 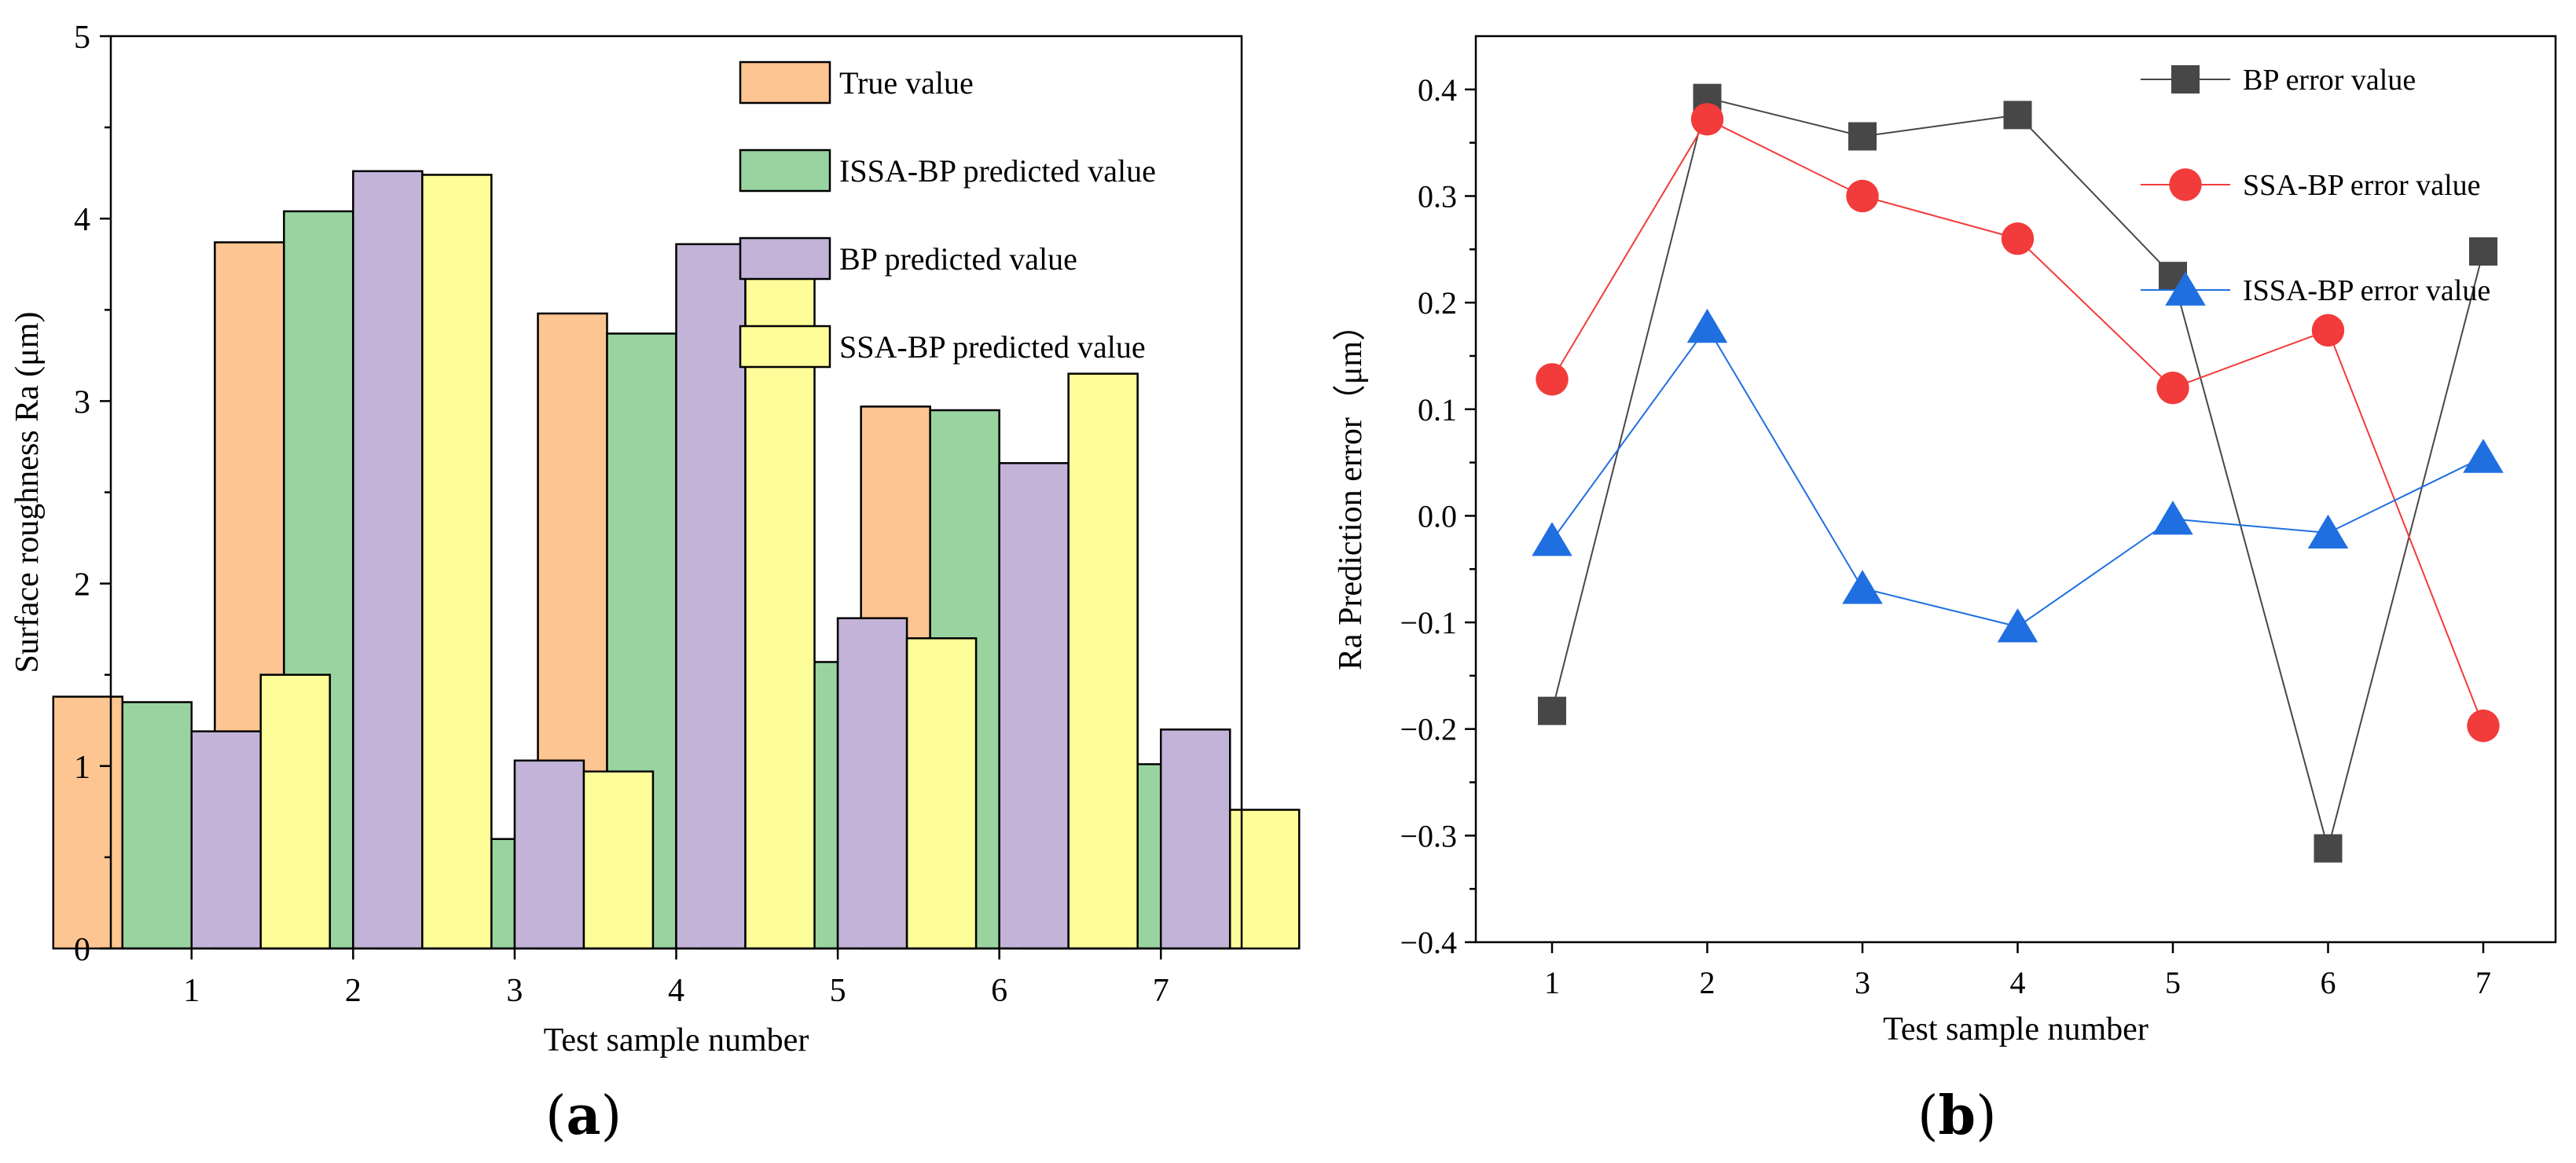 I want to click on bar-a-s2-c1, so click(x=226, y=840).